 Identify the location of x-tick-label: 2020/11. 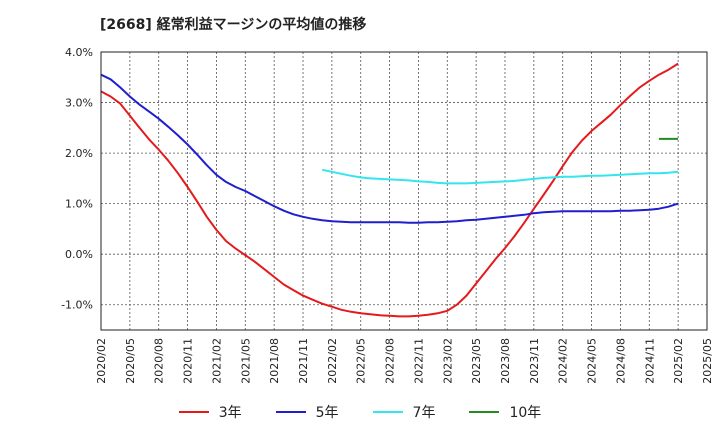
(188, 361).